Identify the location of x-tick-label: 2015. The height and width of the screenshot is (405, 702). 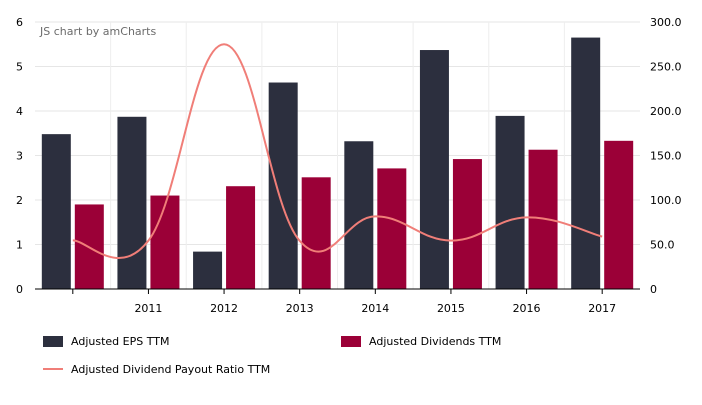
(451, 308).